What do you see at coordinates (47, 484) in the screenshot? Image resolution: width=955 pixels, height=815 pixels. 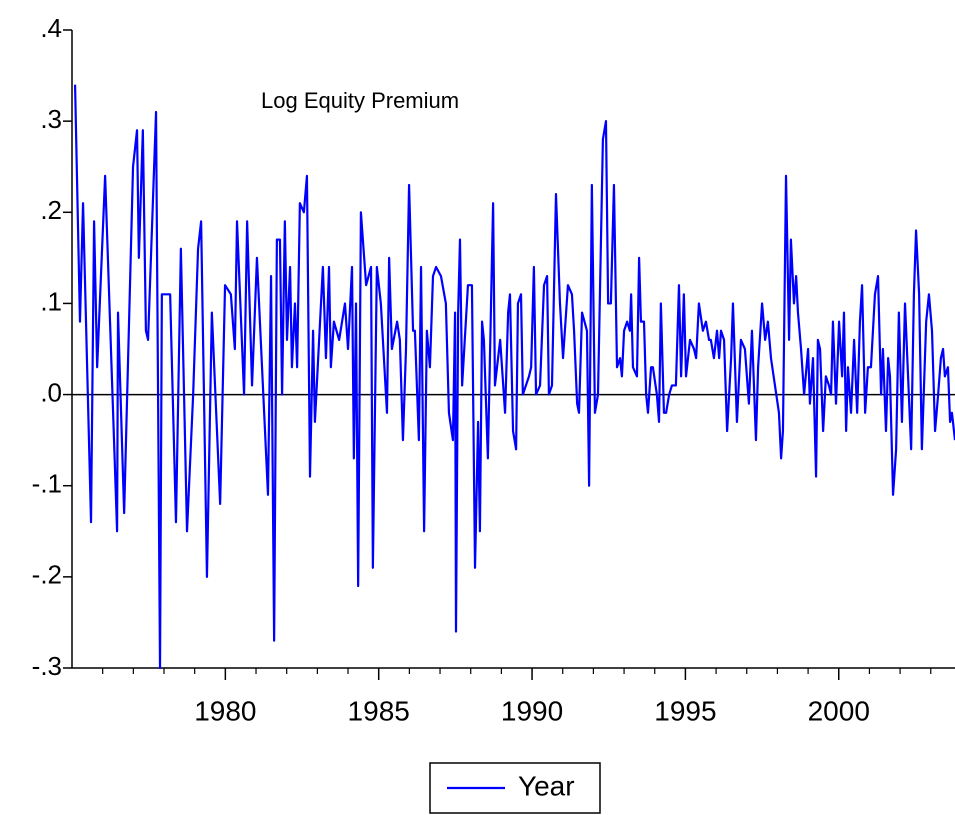 I see `y-tick-label: -.1` at bounding box center [47, 484].